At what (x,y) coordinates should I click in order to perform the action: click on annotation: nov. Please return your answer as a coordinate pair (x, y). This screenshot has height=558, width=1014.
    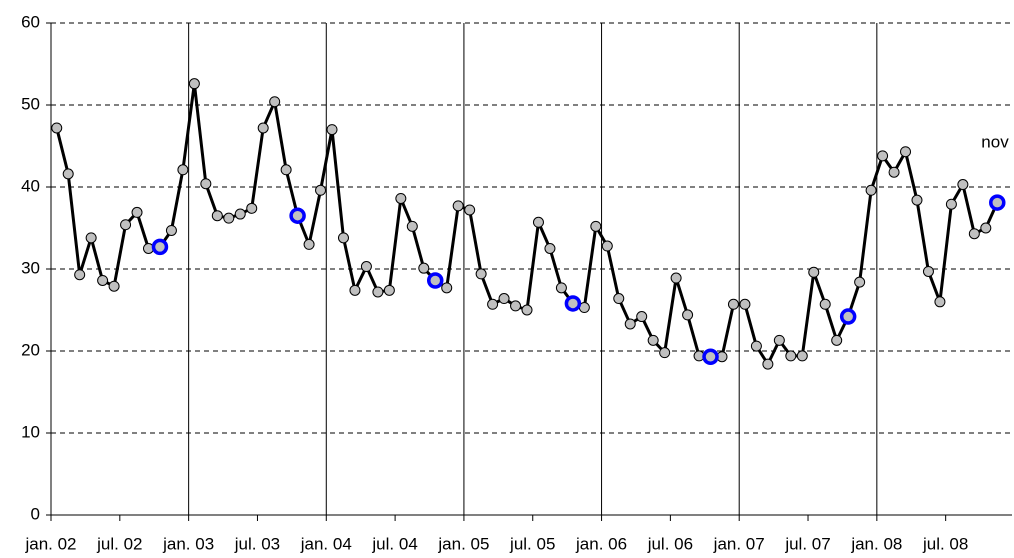
    Looking at the image, I should click on (995, 141).